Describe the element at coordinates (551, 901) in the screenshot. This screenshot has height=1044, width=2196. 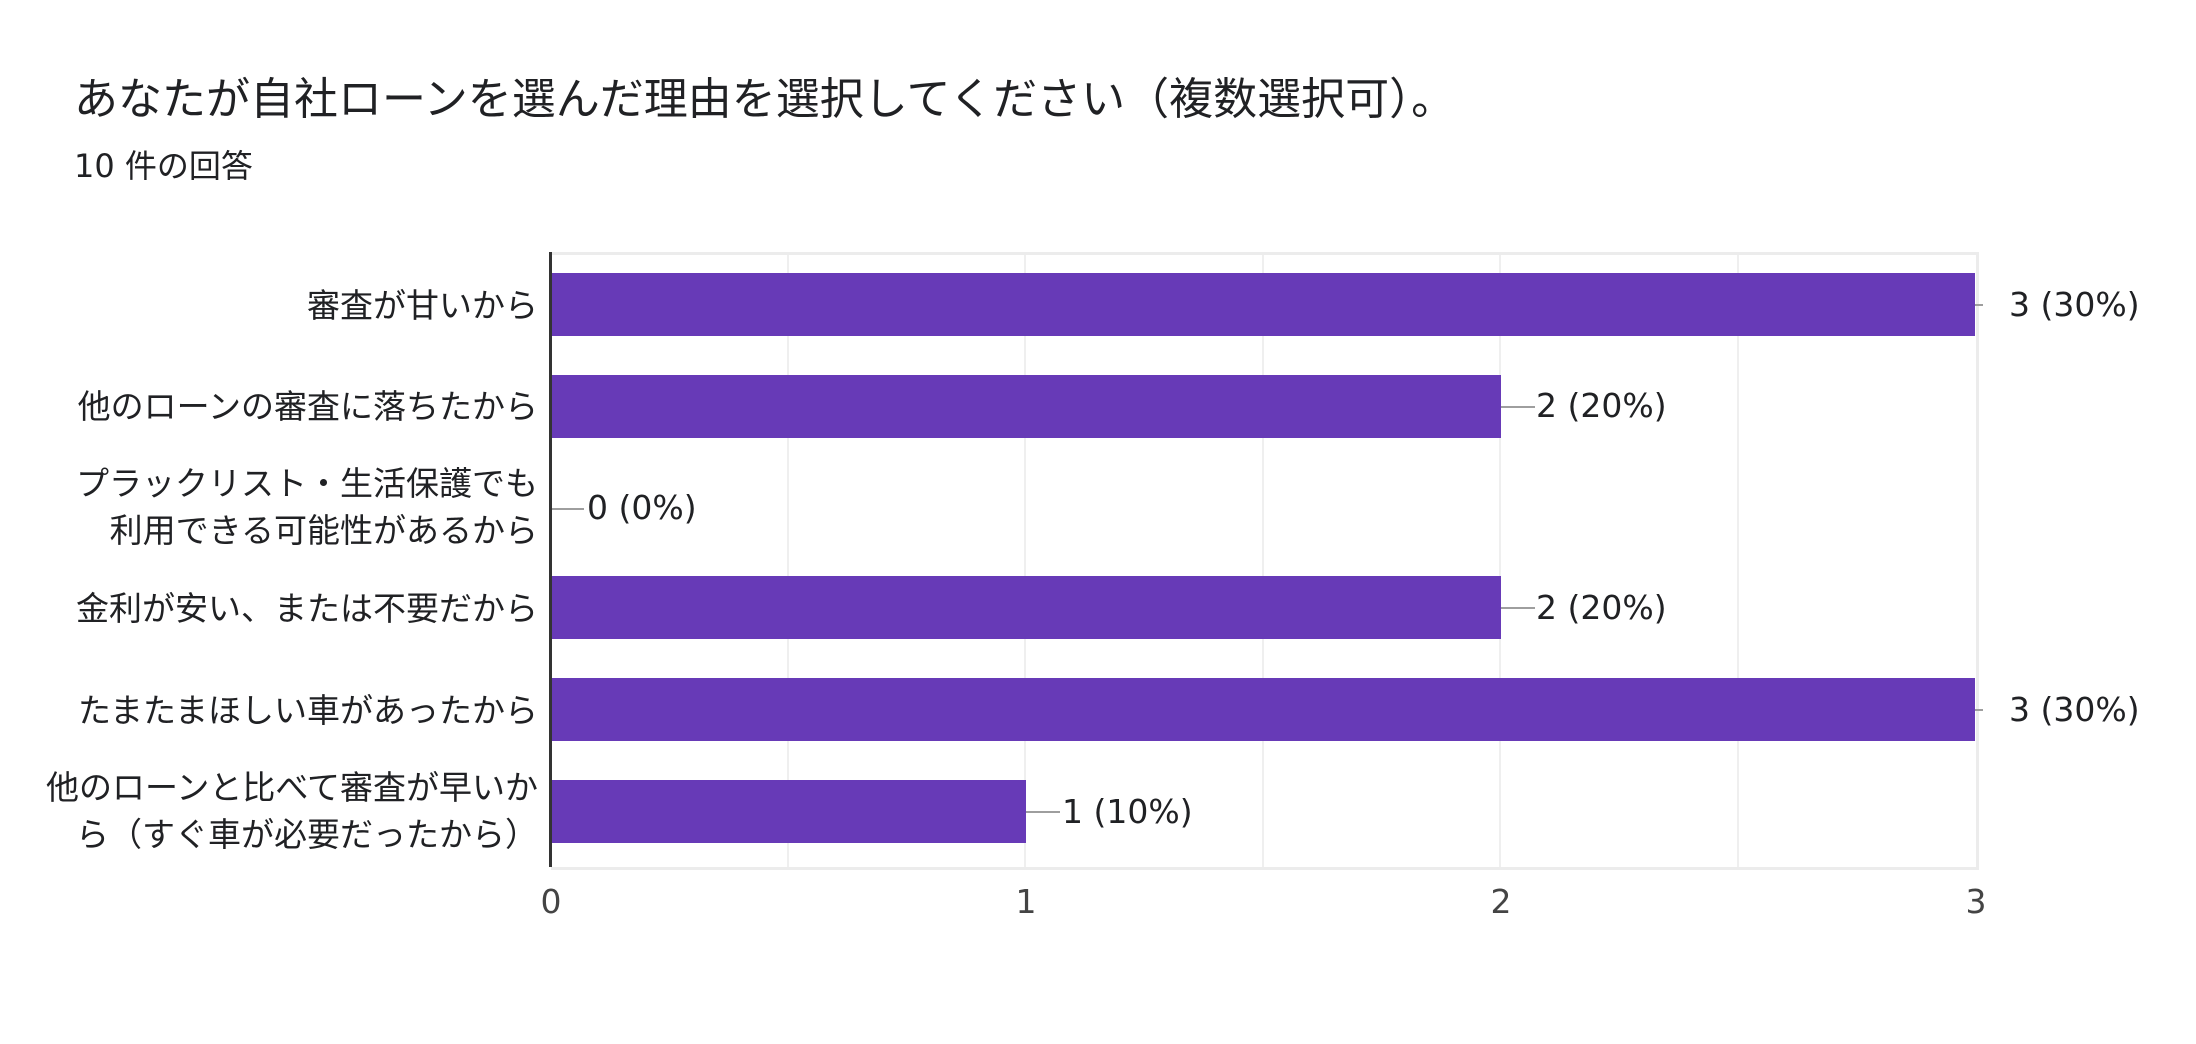
I see `x-tick-label: 0` at that location.